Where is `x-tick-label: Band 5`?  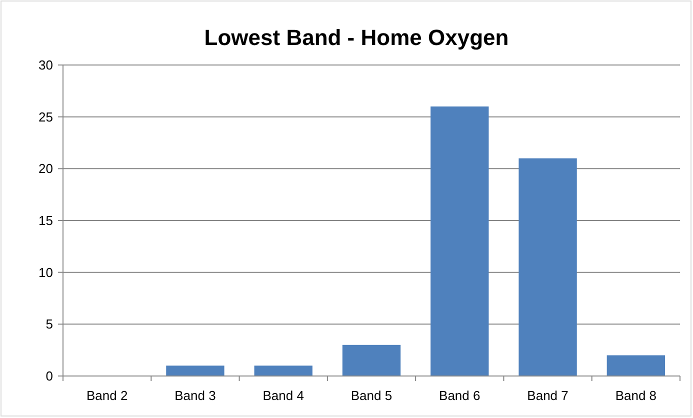
x-tick-label: Band 5 is located at coordinates (371, 395).